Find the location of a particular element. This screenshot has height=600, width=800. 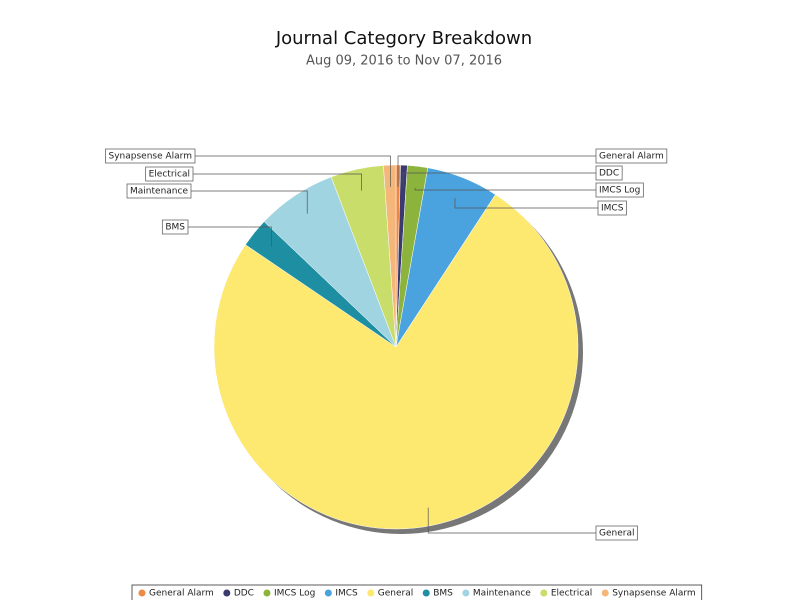

slice-label-text: Maintenance is located at coordinates (159, 192).